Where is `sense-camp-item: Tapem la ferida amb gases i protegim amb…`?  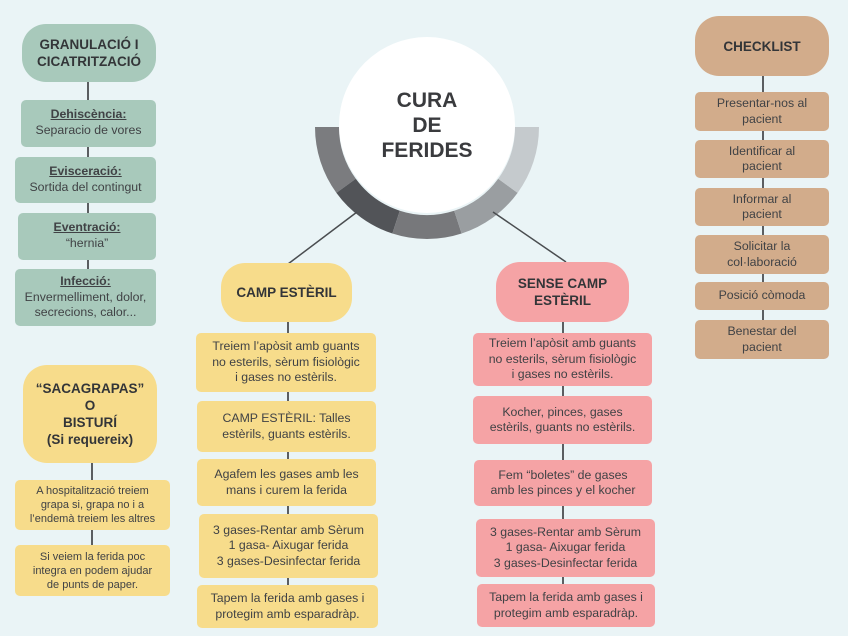
sense-camp-item: Tapem la ferida amb gases i protegim amb… is located at coordinates (566, 605).